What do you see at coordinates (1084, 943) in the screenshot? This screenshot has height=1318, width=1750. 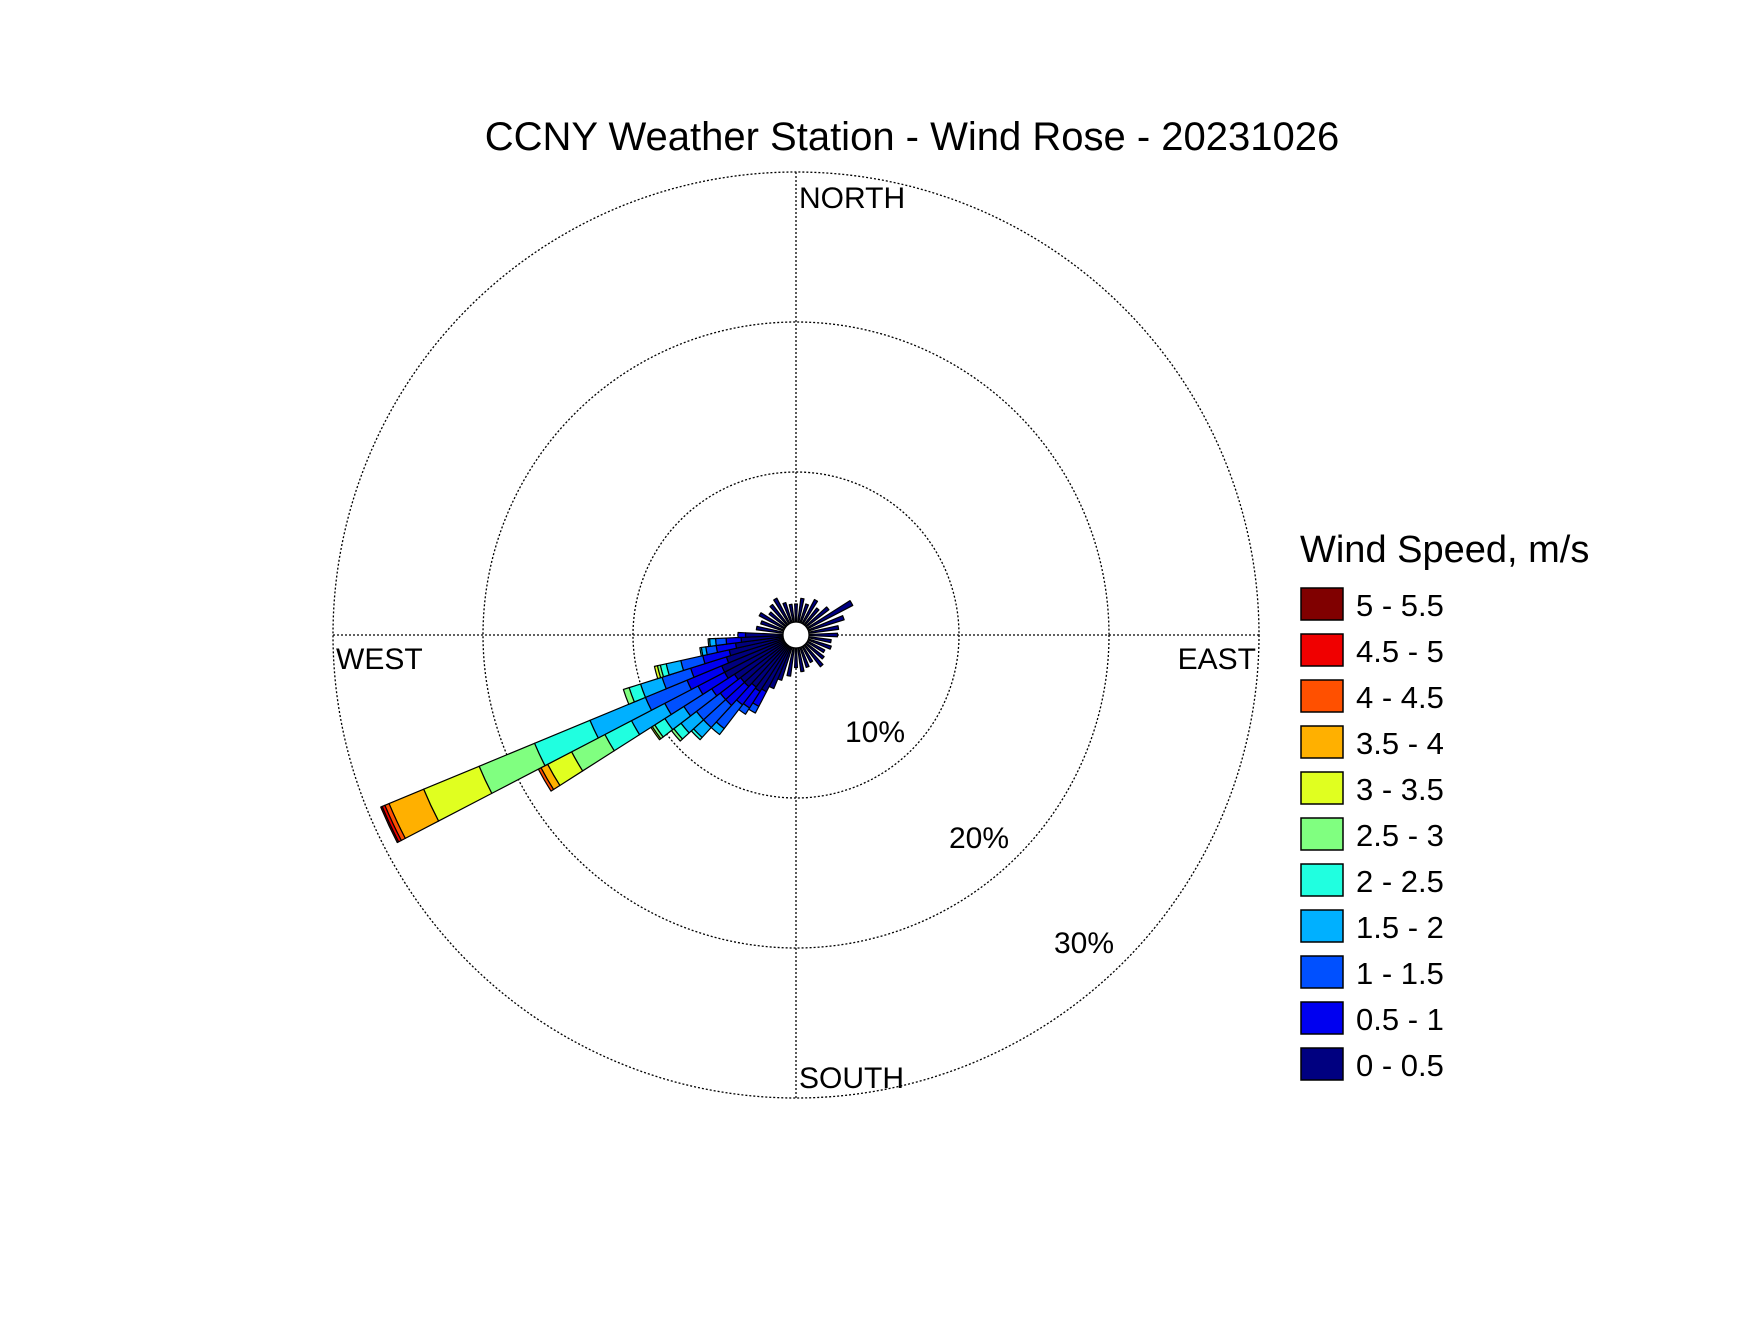 I see `radial-tick-30: 30%` at bounding box center [1084, 943].